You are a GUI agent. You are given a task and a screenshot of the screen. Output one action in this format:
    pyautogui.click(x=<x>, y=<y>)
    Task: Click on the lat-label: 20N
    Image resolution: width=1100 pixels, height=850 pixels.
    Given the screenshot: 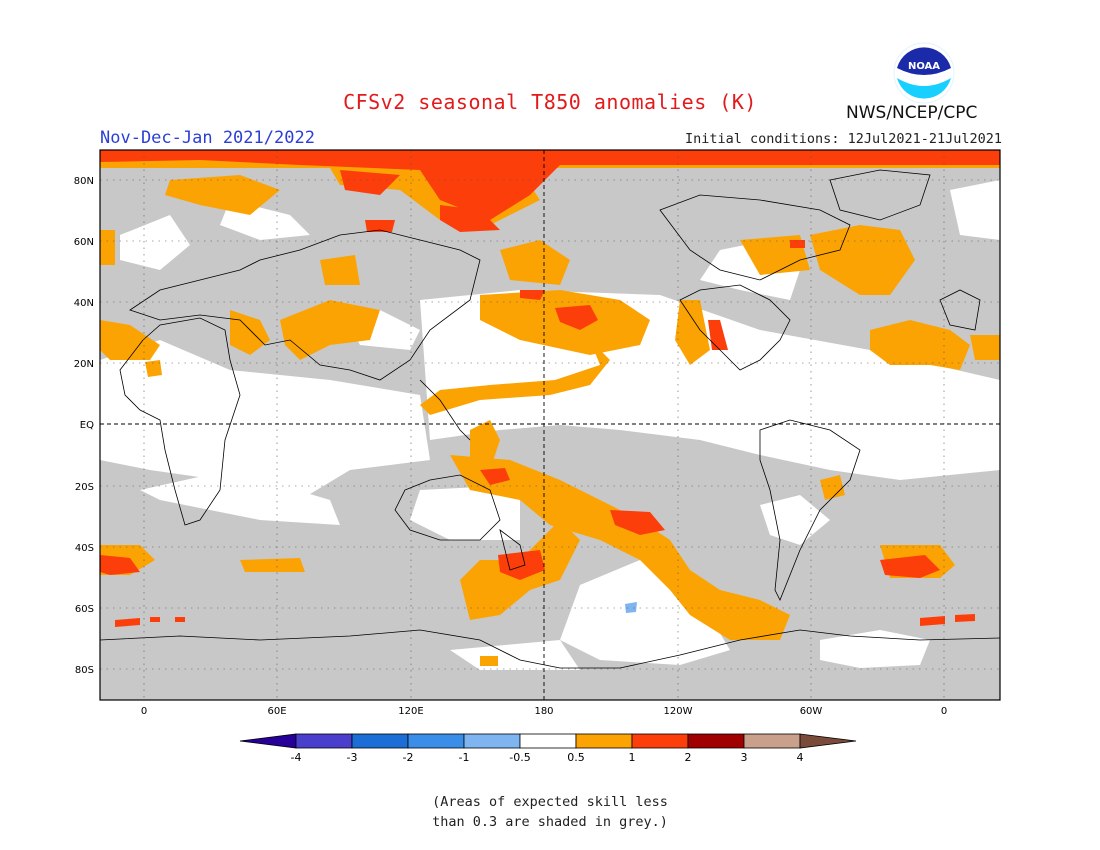 What is the action you would take?
    pyautogui.click(x=84, y=364)
    